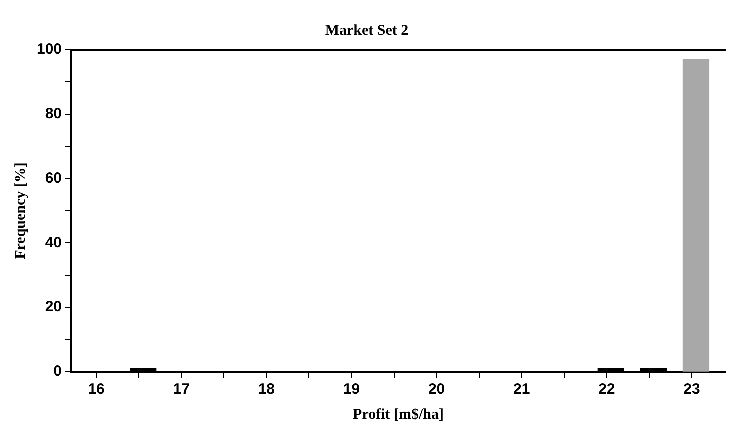 The width and height of the screenshot is (746, 439). I want to click on x-axis-title: Profit [m$/ha], so click(398, 414).